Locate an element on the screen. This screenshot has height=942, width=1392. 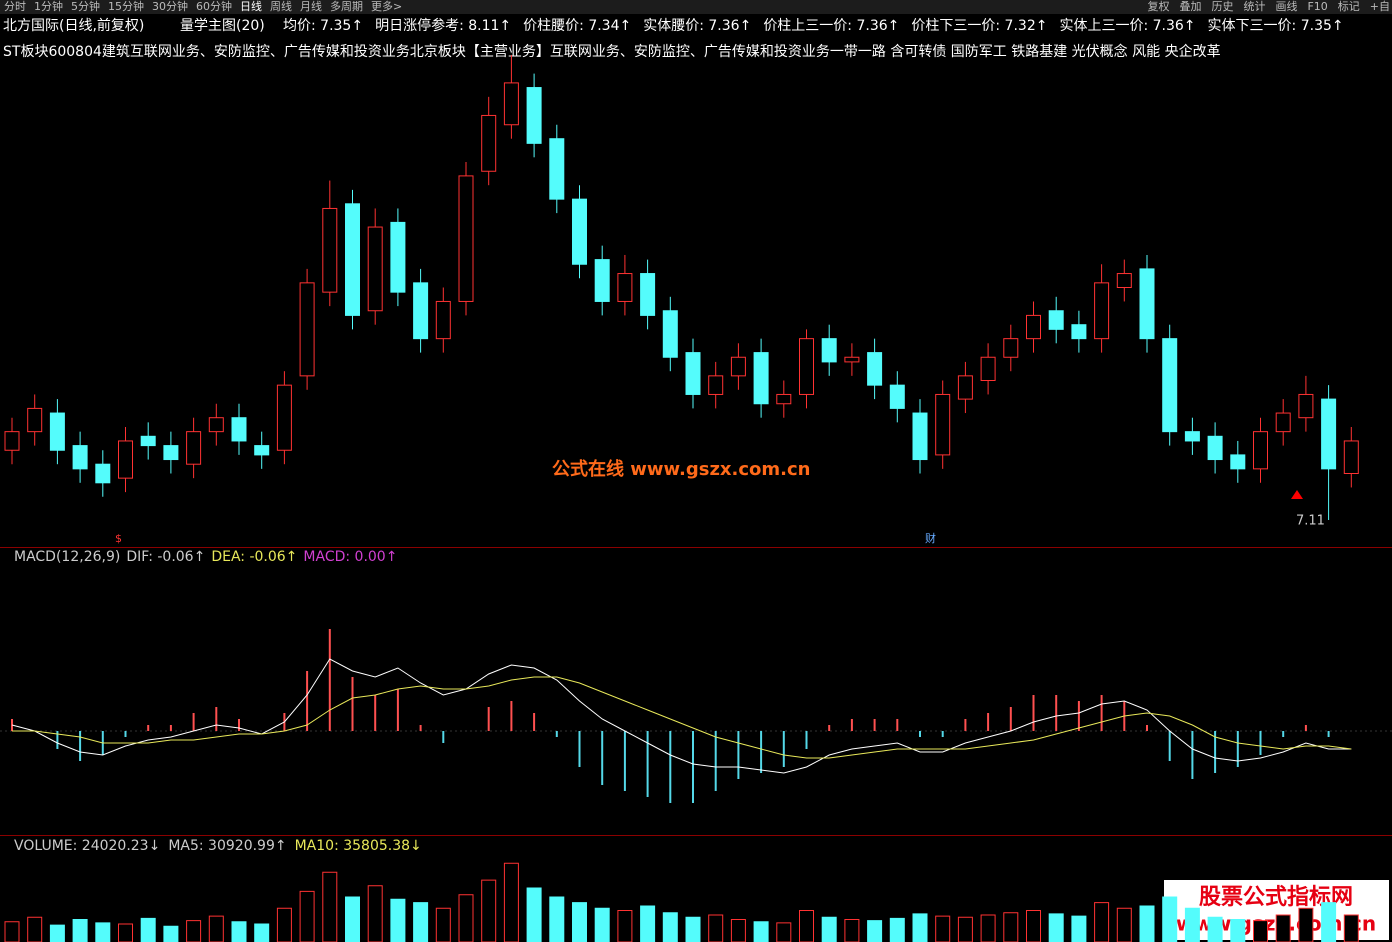
toolbar-tab: 日线 is located at coordinates (251, 6).